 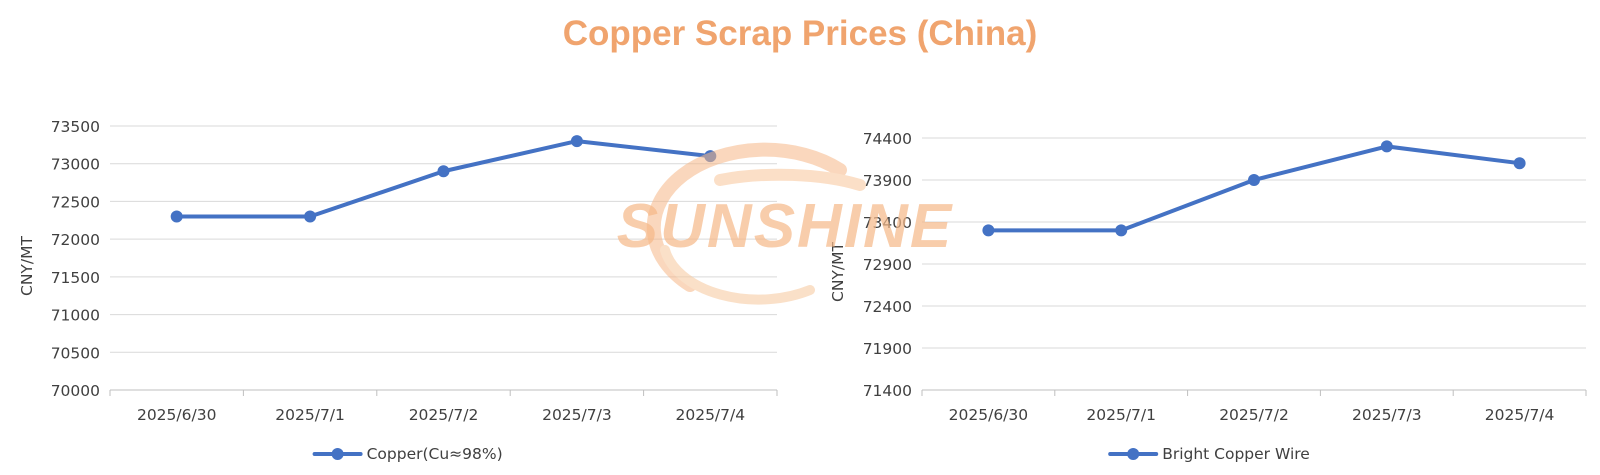 I want to click on y-tick-label: 73400, so click(x=887, y=223).